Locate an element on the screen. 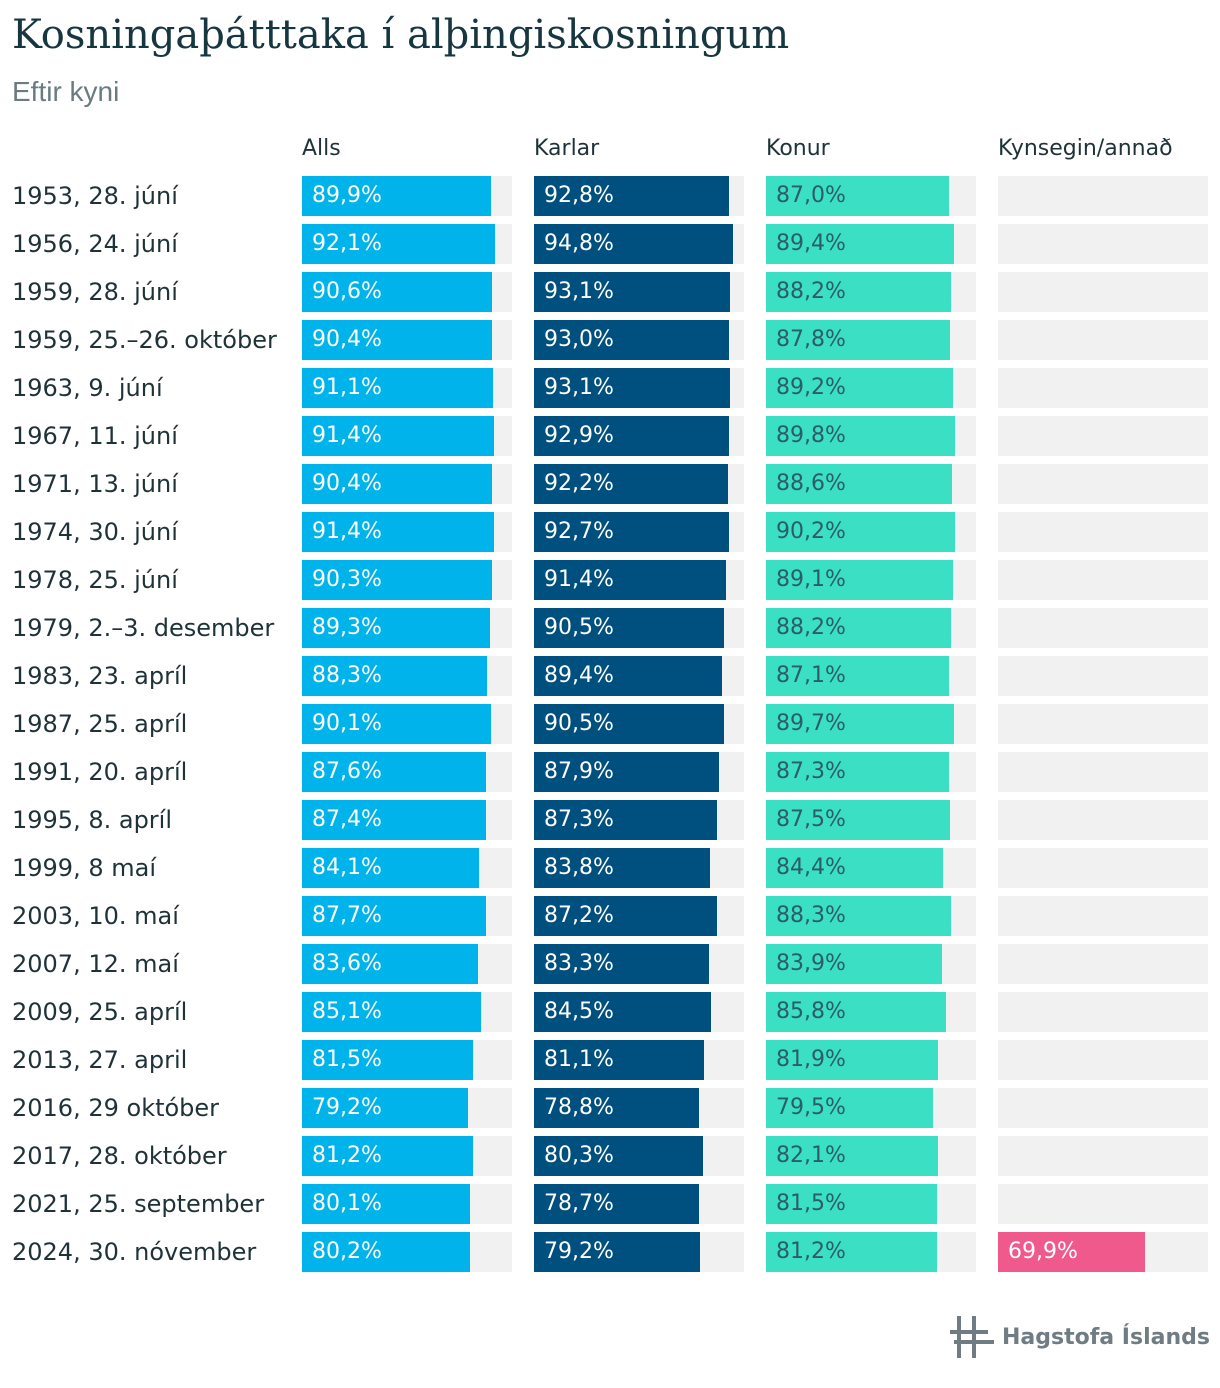  row-label: 1978, 25. júní is located at coordinates (95, 580).